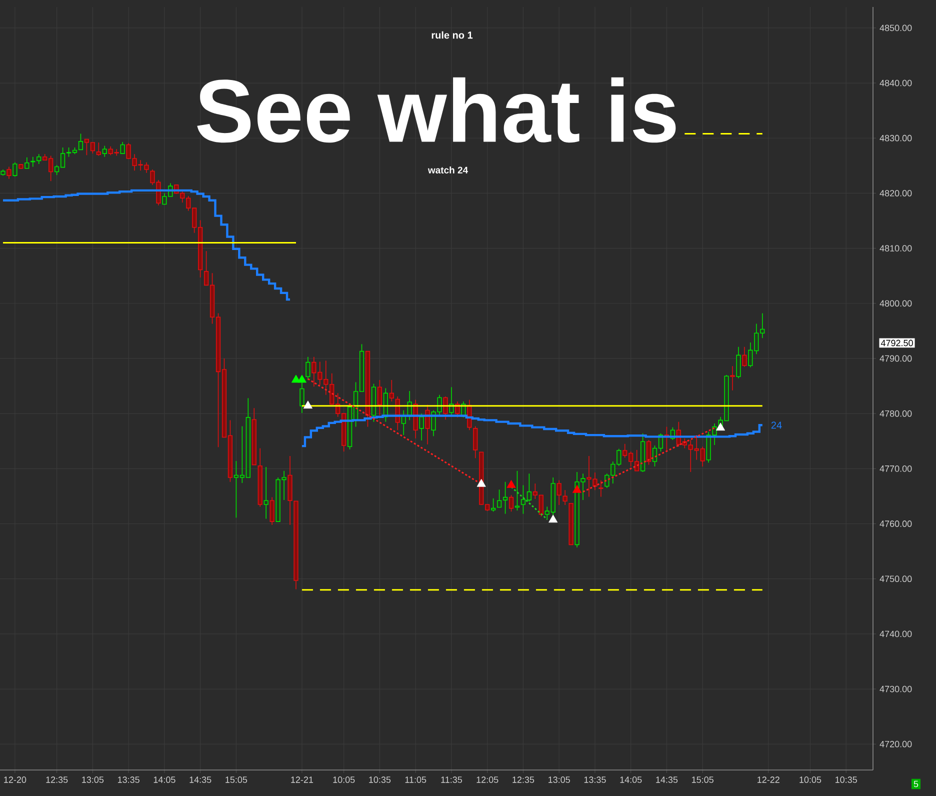  I want to click on y-tick-label: 4840.00, so click(896, 83).